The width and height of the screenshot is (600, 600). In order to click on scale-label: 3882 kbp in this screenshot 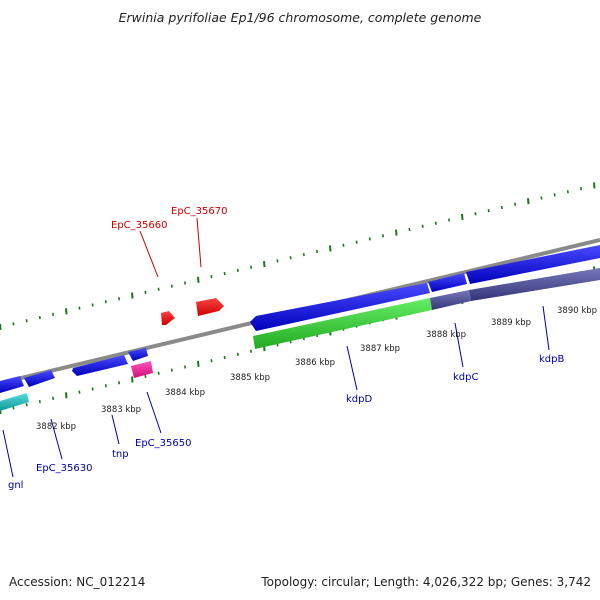, I will do `click(56, 427)`.